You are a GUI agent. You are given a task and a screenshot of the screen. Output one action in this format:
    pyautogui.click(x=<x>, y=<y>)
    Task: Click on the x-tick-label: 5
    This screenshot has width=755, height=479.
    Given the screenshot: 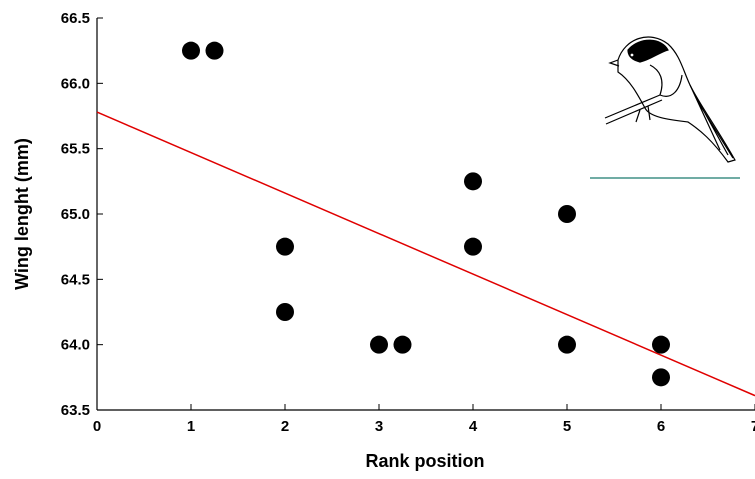 What is the action you would take?
    pyautogui.click(x=567, y=426)
    